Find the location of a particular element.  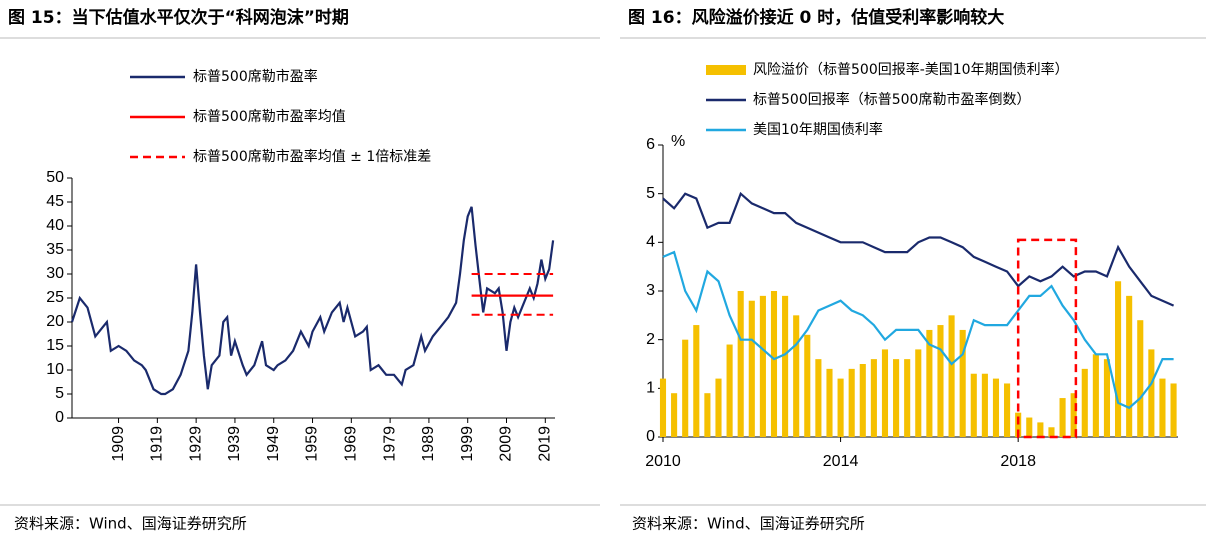

legend-label: 美国10年期国债利率 is located at coordinates (818, 129).